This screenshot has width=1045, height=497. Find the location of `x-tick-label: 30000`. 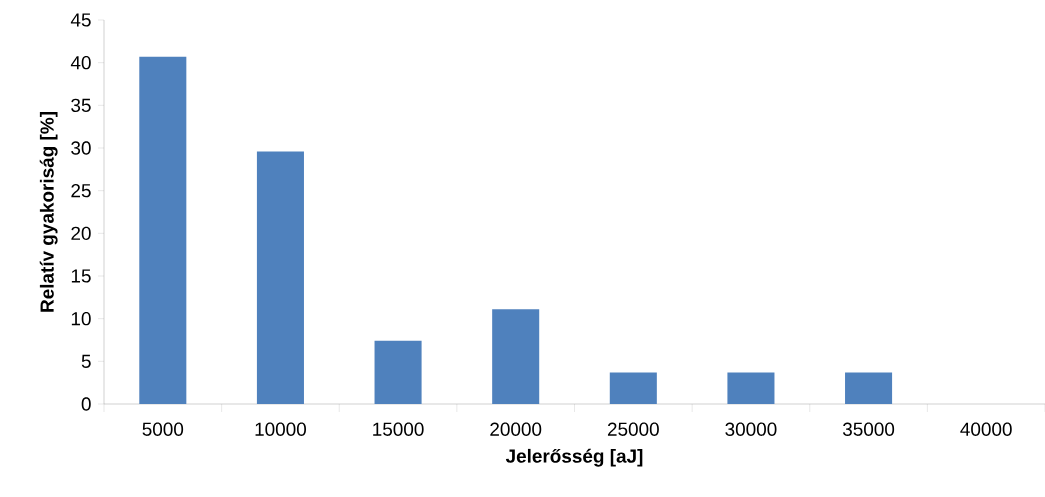

x-tick-label: 30000 is located at coordinates (751, 429).